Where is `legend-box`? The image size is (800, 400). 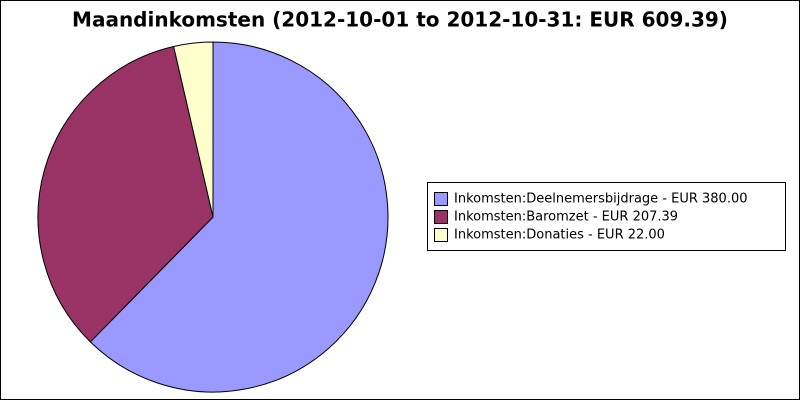
legend-box is located at coordinates (606, 216).